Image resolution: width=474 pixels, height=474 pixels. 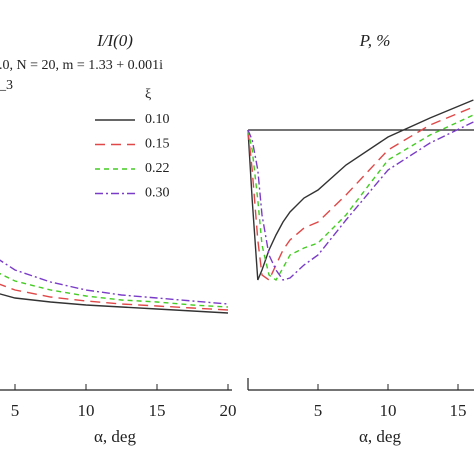 I want to click on legend-label: 0.10, so click(x=157, y=119).